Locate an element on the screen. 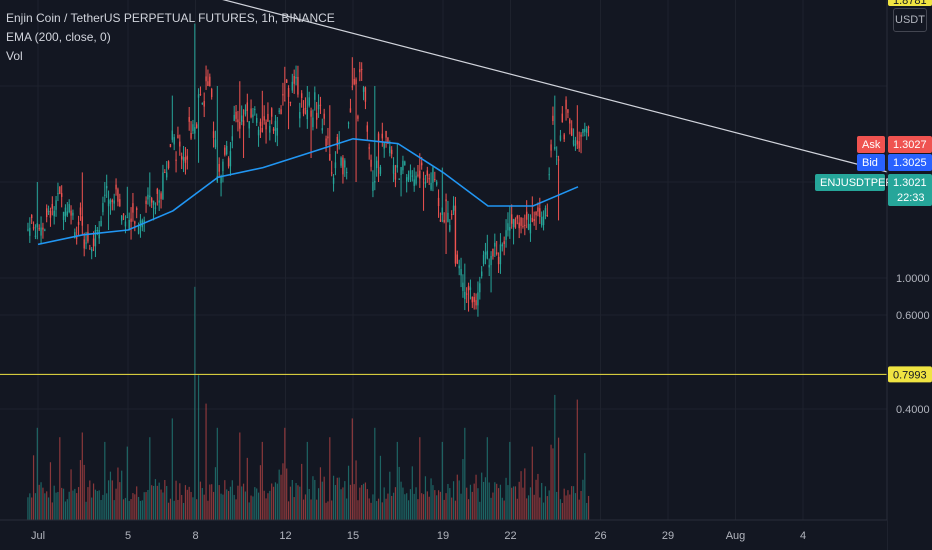  time-tick-label: 19 is located at coordinates (443, 536).